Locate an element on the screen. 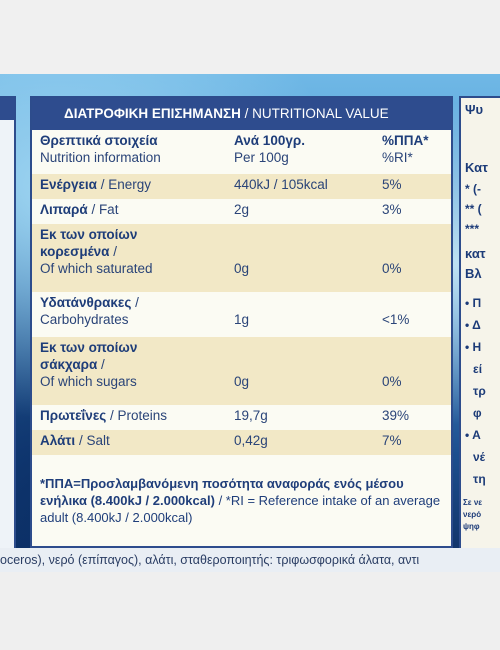  nutrient-english: / Energy is located at coordinates (125, 184).